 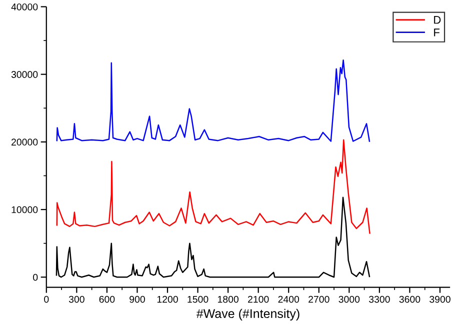 What do you see at coordinates (258, 299) in the screenshot?
I see `x-tick-label: 2100` at bounding box center [258, 299].